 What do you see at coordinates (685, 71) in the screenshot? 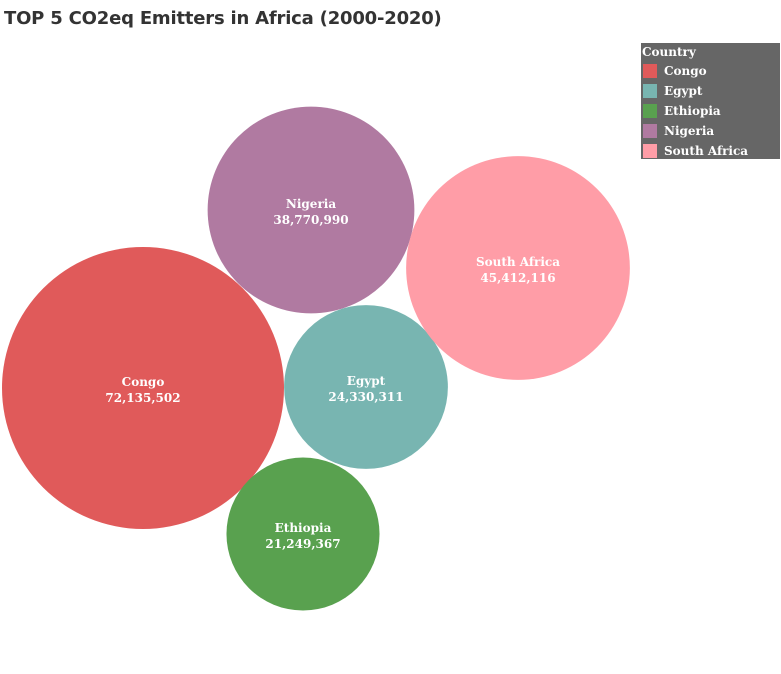
I see `legend-label: Congo` at bounding box center [685, 71].